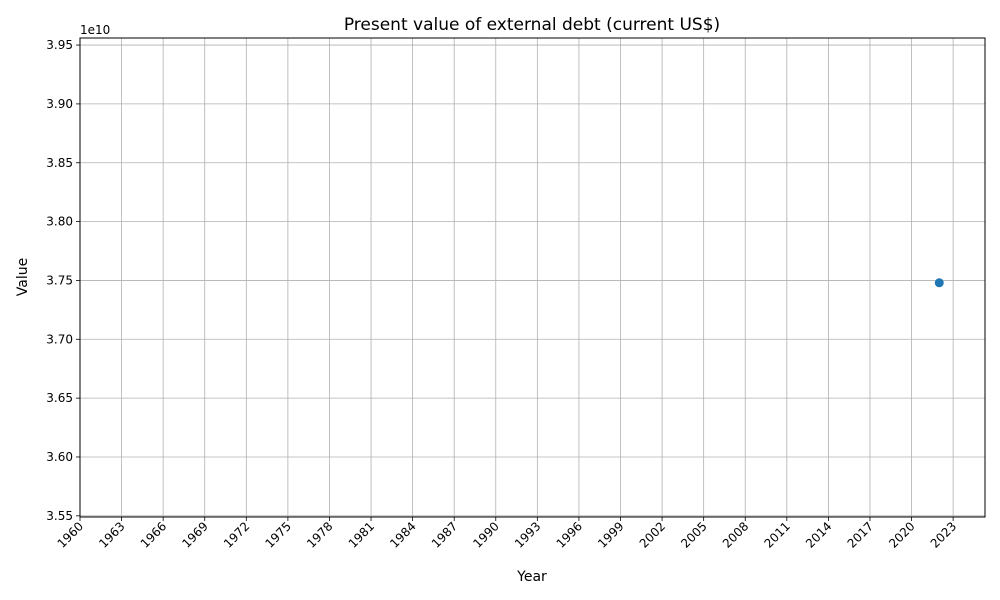 Image resolution: width=1000 pixels, height=600 pixels. Describe the element at coordinates (485, 534) in the screenshot. I see `x-tick-label: 1990` at that location.